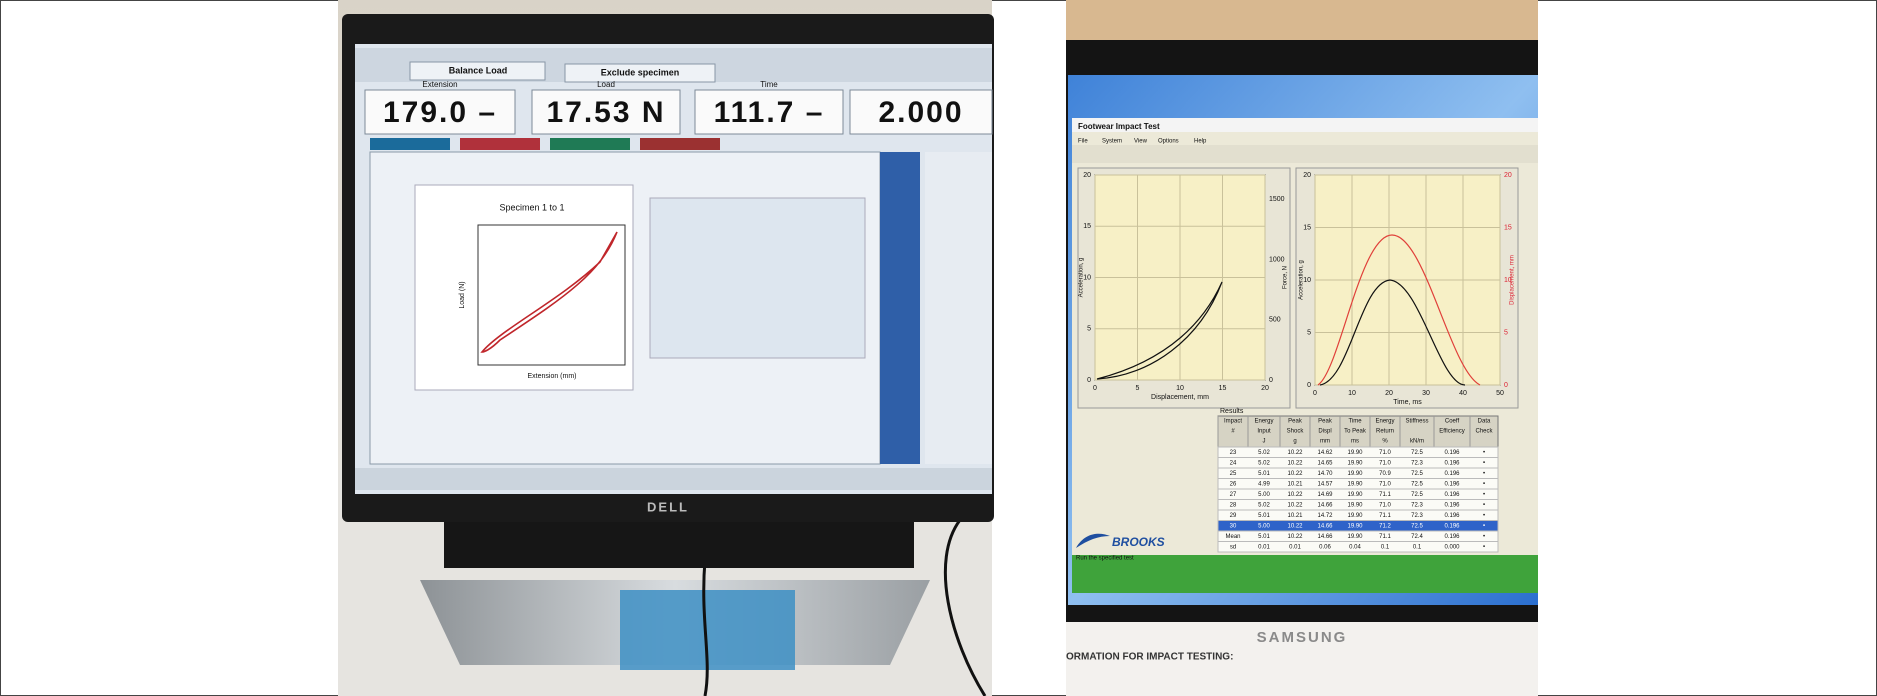  Describe the element at coordinates (1264, 474) in the screenshot. I see `table-cell: 5.01` at that location.